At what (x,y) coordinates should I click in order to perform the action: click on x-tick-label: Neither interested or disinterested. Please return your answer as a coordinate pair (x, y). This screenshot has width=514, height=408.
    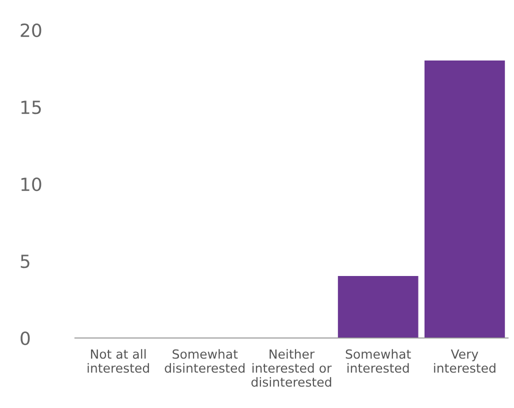
    Looking at the image, I should click on (291, 368).